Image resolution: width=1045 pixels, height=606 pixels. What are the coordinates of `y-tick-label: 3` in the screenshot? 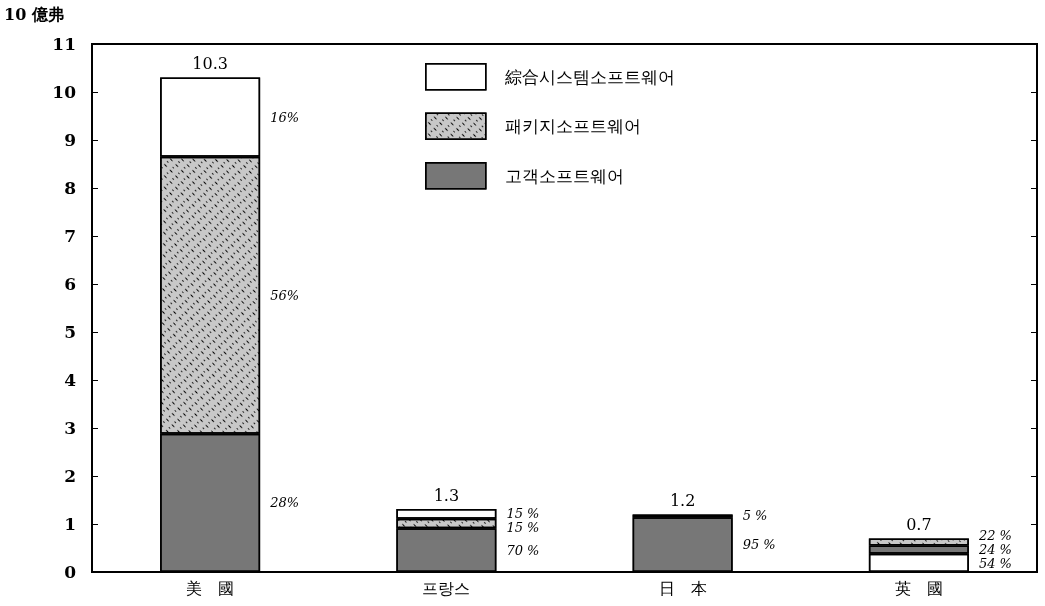 It's located at (70, 428).